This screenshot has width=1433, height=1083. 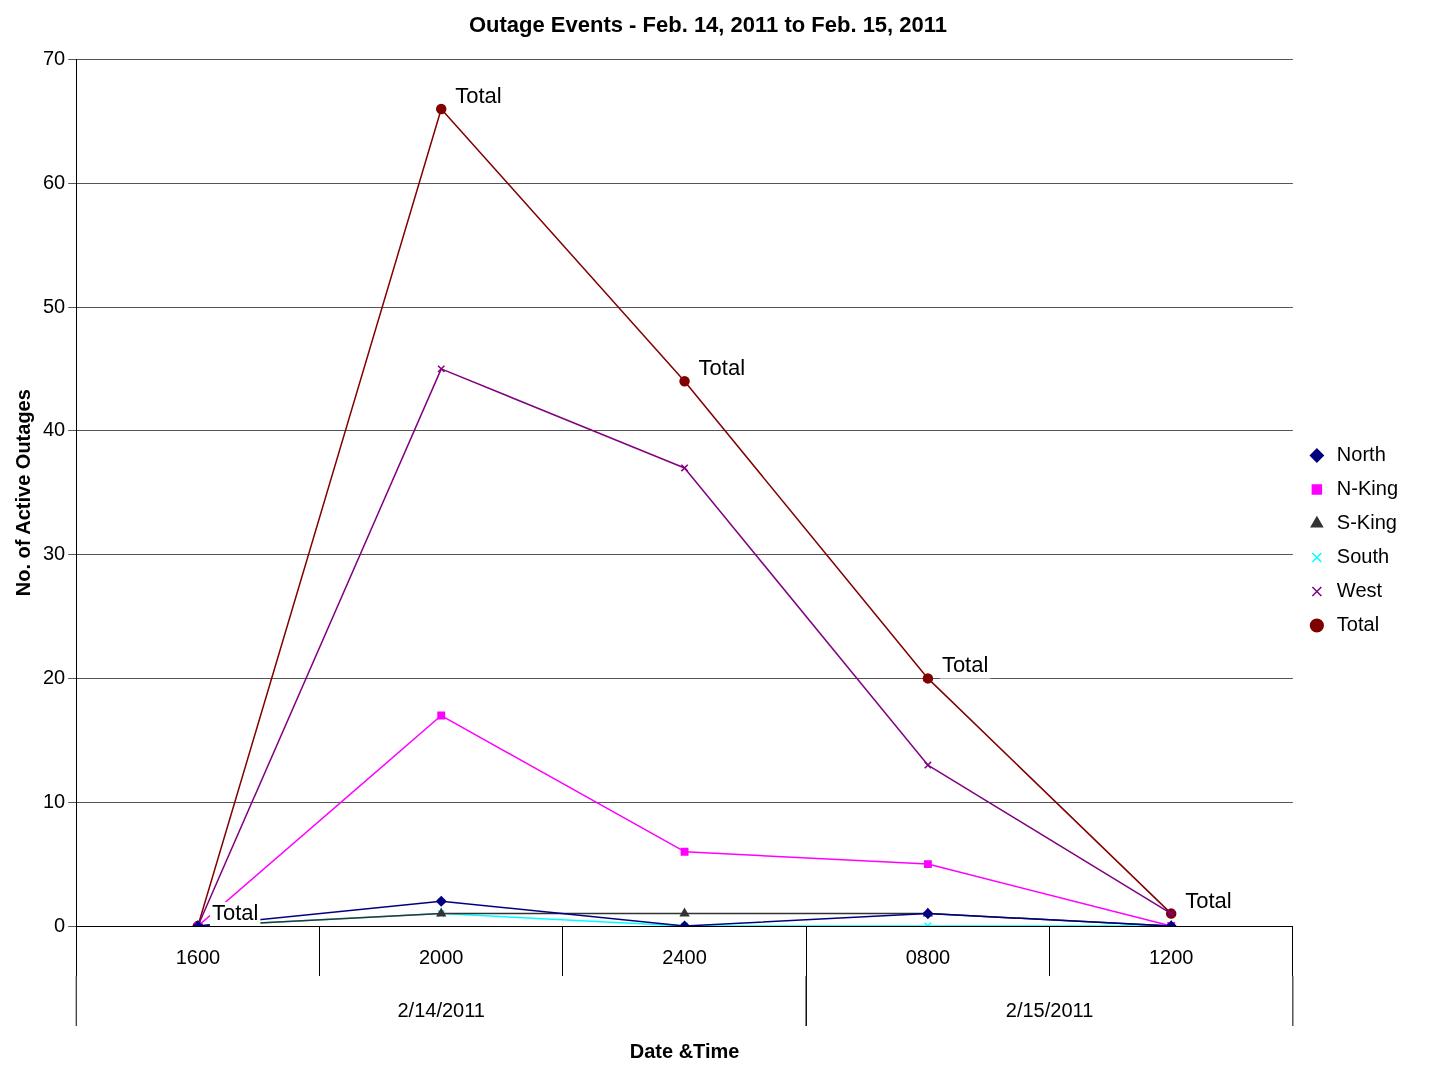 What do you see at coordinates (1359, 590) in the screenshot?
I see `legend-label: West` at bounding box center [1359, 590].